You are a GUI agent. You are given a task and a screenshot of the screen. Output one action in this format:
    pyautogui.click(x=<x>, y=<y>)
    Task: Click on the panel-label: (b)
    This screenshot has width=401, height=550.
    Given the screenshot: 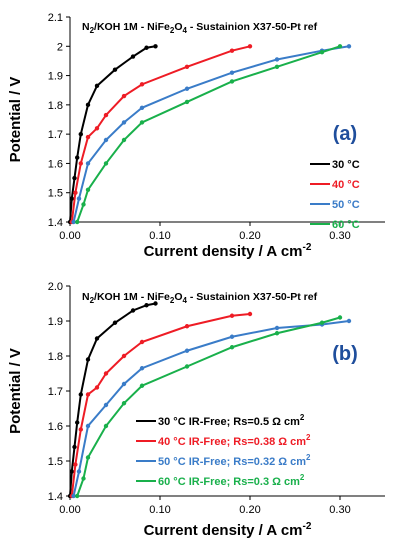 What is the action you would take?
    pyautogui.click(x=345, y=354)
    